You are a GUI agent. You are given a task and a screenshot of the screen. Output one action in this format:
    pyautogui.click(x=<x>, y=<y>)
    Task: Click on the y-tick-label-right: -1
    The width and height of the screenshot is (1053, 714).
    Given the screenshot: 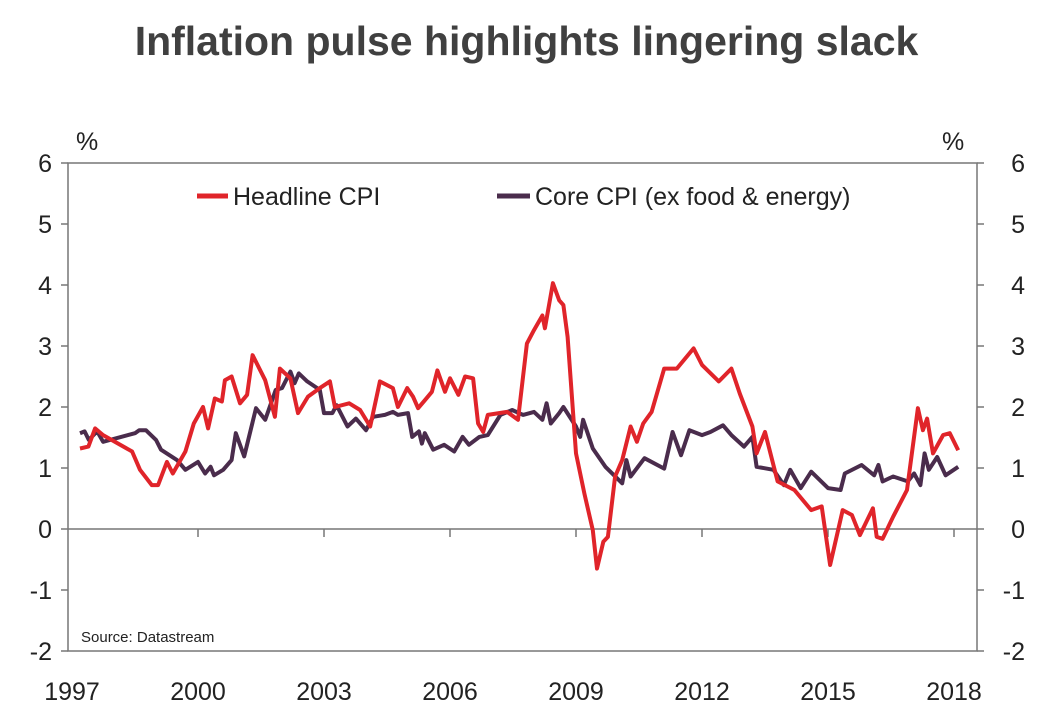 What is the action you would take?
    pyautogui.click(x=1014, y=591)
    